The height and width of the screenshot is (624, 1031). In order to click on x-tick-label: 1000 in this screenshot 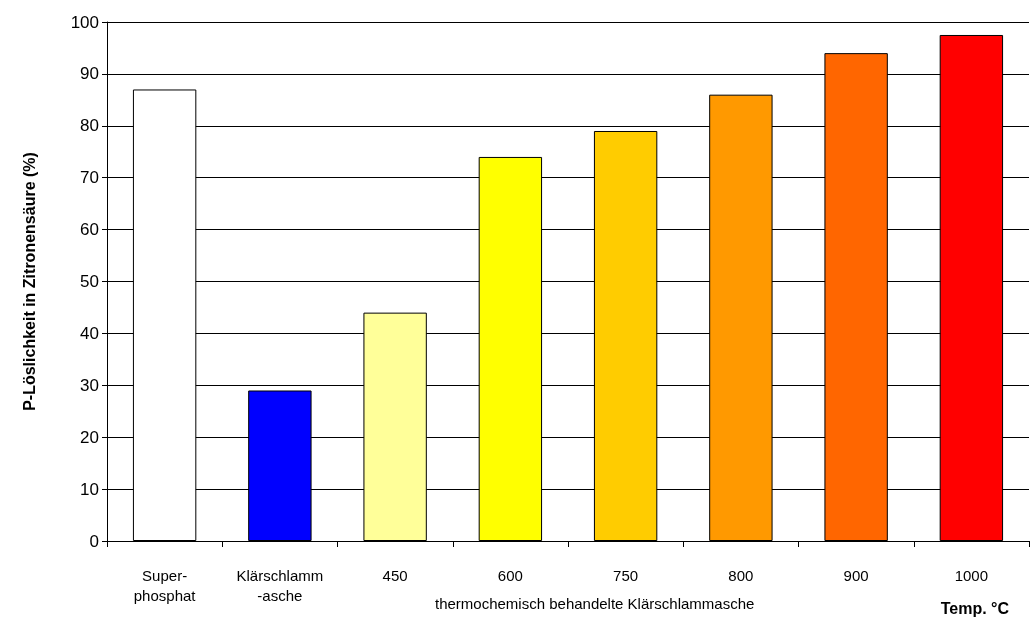, I will do `click(971, 575)`.